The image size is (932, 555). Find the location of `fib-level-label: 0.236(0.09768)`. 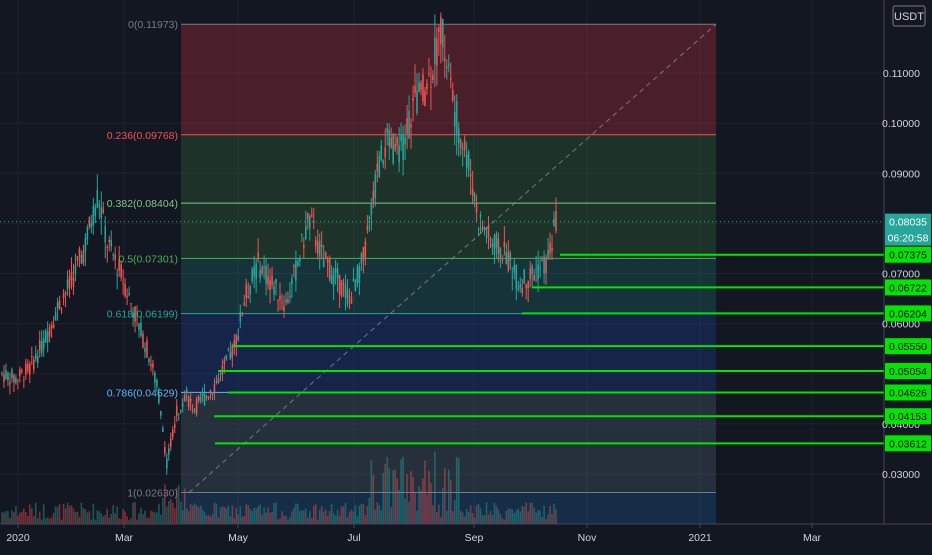

fib-level-label: 0.236(0.09768) is located at coordinates (142, 136).